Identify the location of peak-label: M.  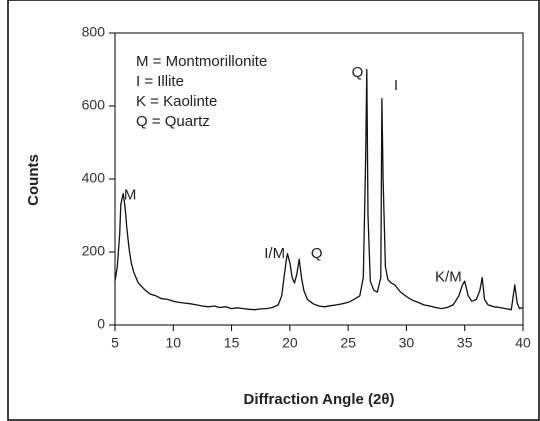
(130, 194).